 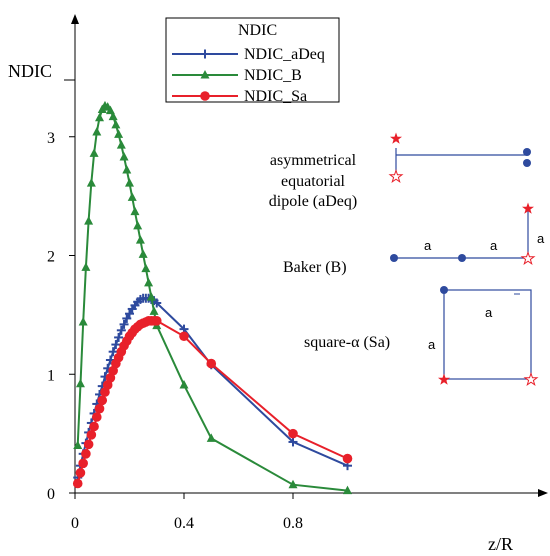 I want to click on y-tick-label: 3, so click(x=51, y=138).